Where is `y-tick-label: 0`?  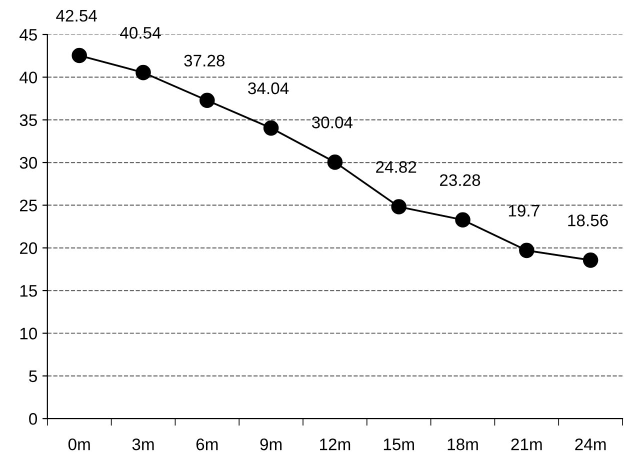 y-tick-label: 0 is located at coordinates (33, 419).